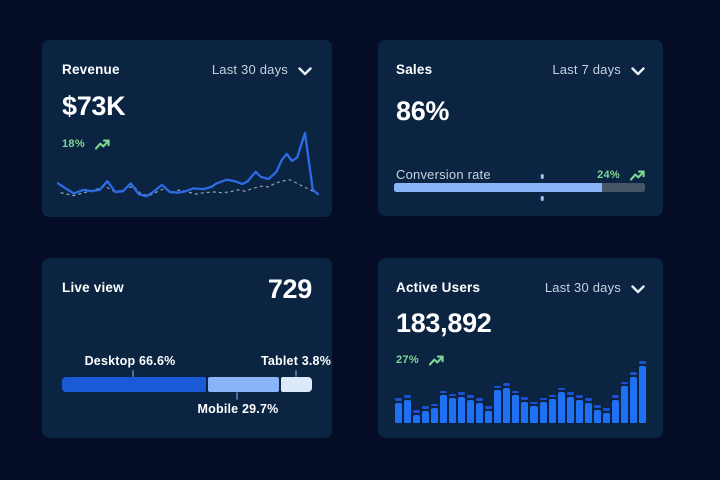 The height and width of the screenshot is (480, 720). I want to click on active-users-bar-chart, so click(520, 392).